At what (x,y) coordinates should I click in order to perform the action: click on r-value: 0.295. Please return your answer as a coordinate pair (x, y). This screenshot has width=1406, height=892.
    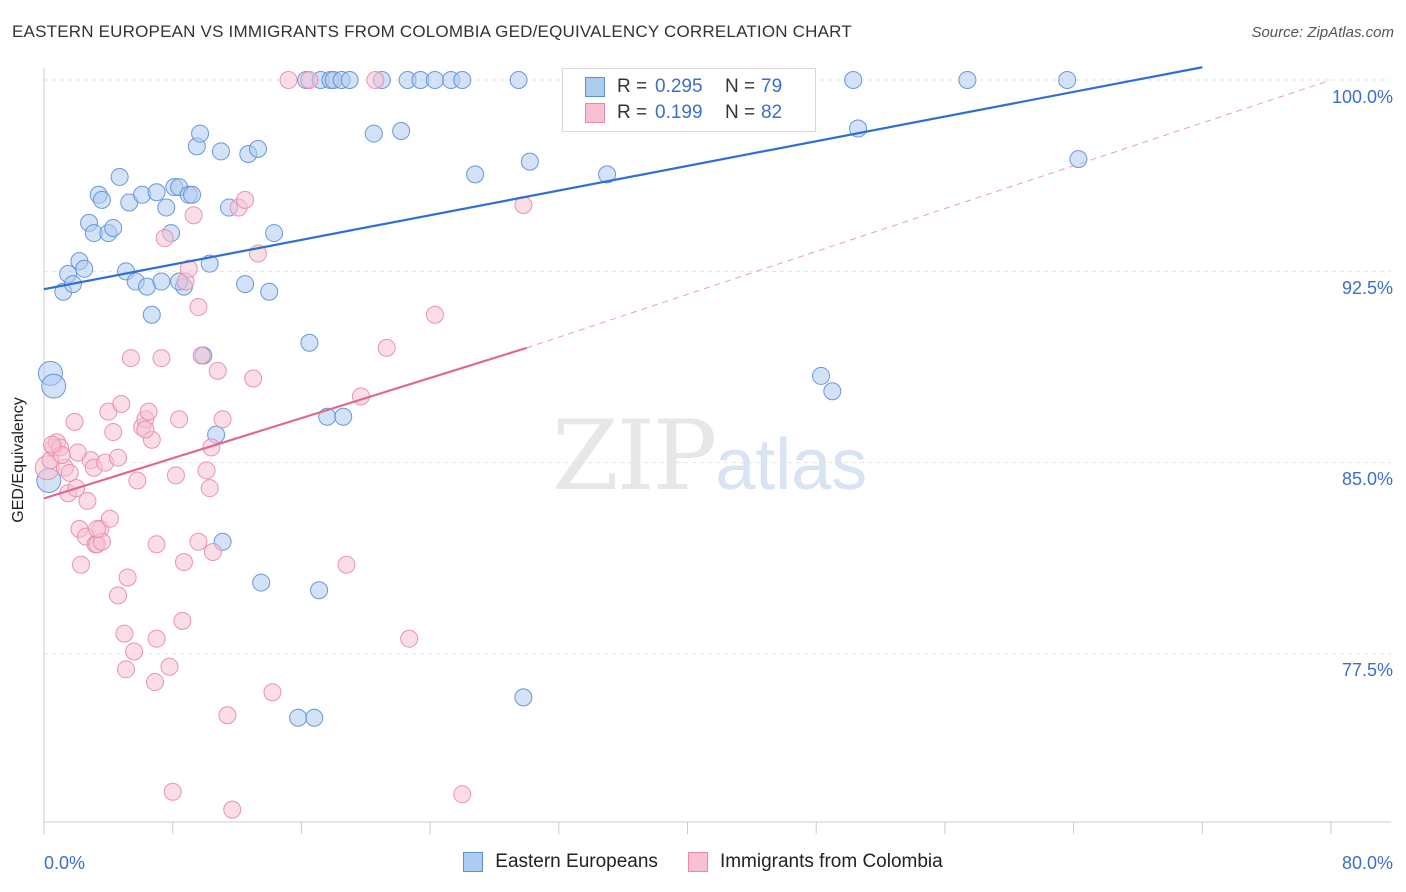
    Looking at the image, I should click on (679, 86).